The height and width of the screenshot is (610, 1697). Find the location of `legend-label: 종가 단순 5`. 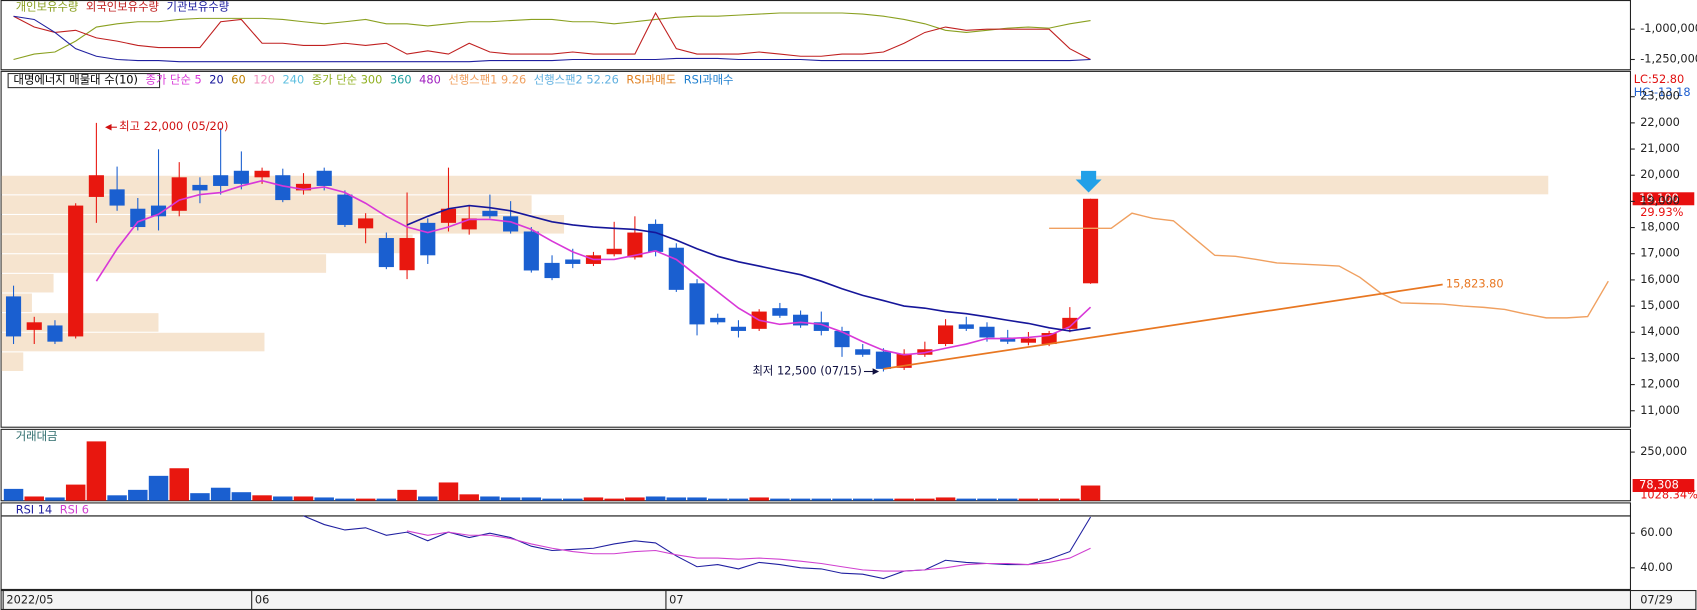

legend-label: 종가 단순 5 is located at coordinates (174, 80).